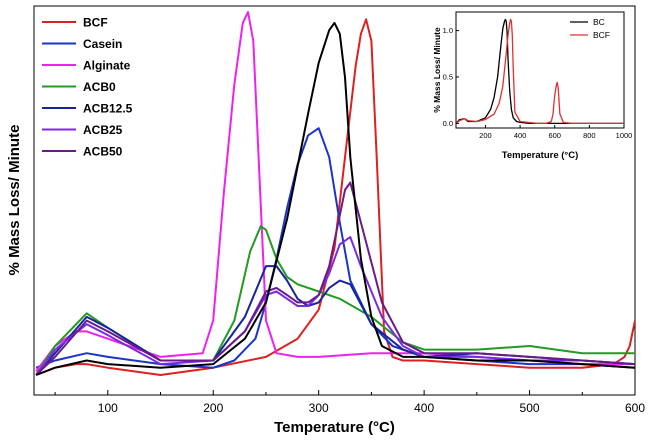 The height and width of the screenshot is (448, 649). Describe the element at coordinates (437, 70) in the screenshot. I see `inset-y-axis-title: % Mass Loss/ Minute` at that location.